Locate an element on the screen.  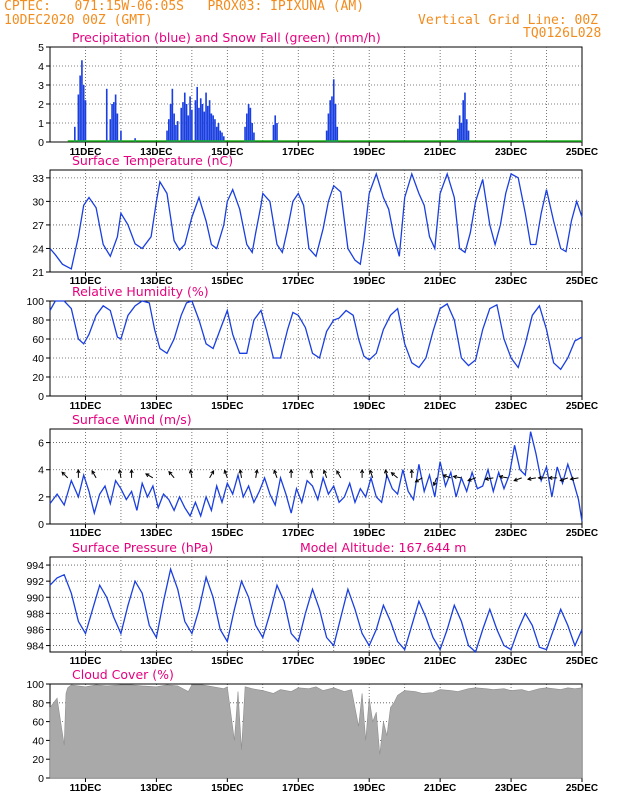
y-tick-label: 80 is located at coordinates (38, 704).